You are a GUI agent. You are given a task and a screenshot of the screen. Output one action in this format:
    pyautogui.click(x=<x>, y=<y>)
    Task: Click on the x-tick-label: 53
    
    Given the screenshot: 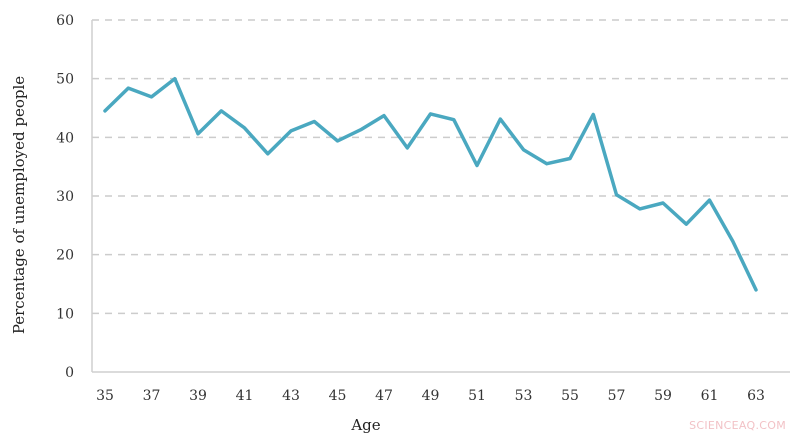 What is the action you would take?
    pyautogui.click(x=524, y=396)
    